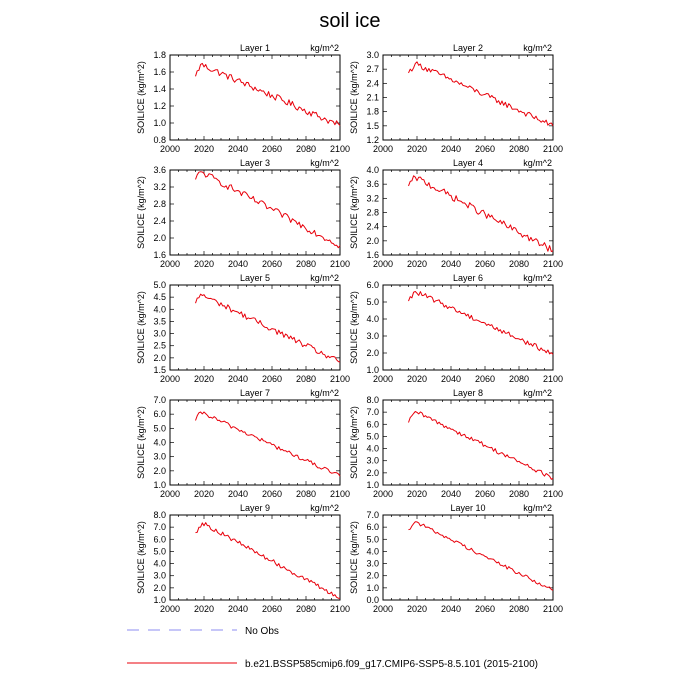 This screenshot has width=700, height=700. I want to click on x-tick-label-layer-5: 2020, so click(204, 379).